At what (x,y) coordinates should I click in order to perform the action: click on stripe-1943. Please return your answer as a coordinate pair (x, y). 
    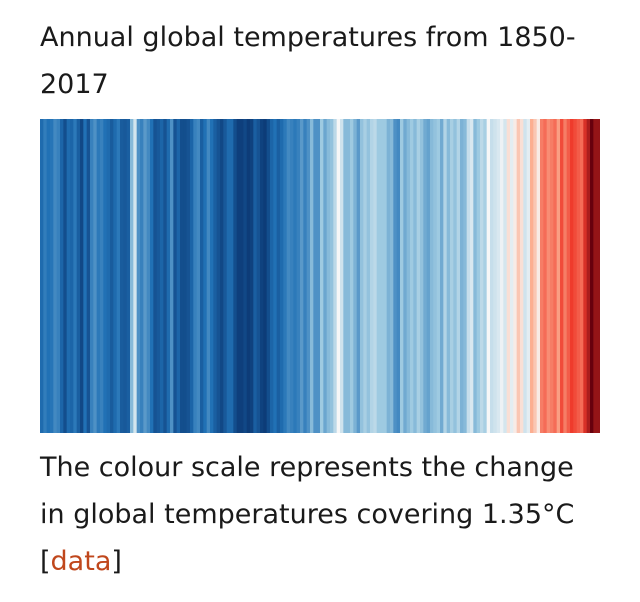
    Looking at the image, I should click on (352, 276).